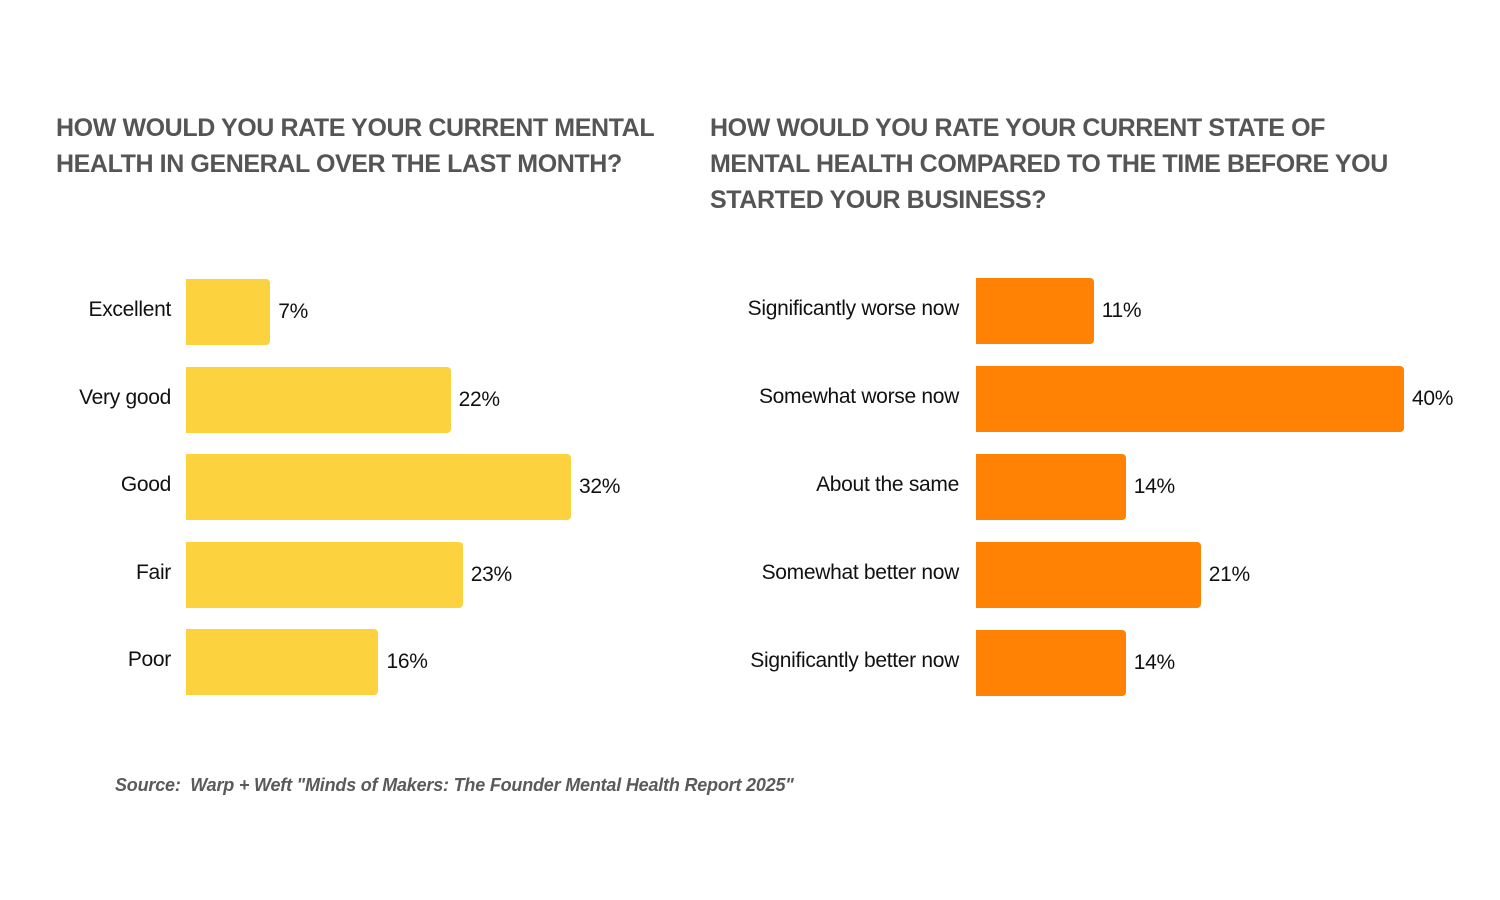 The width and height of the screenshot is (1500, 900). I want to click on value-label-good: 32%, so click(599, 487).